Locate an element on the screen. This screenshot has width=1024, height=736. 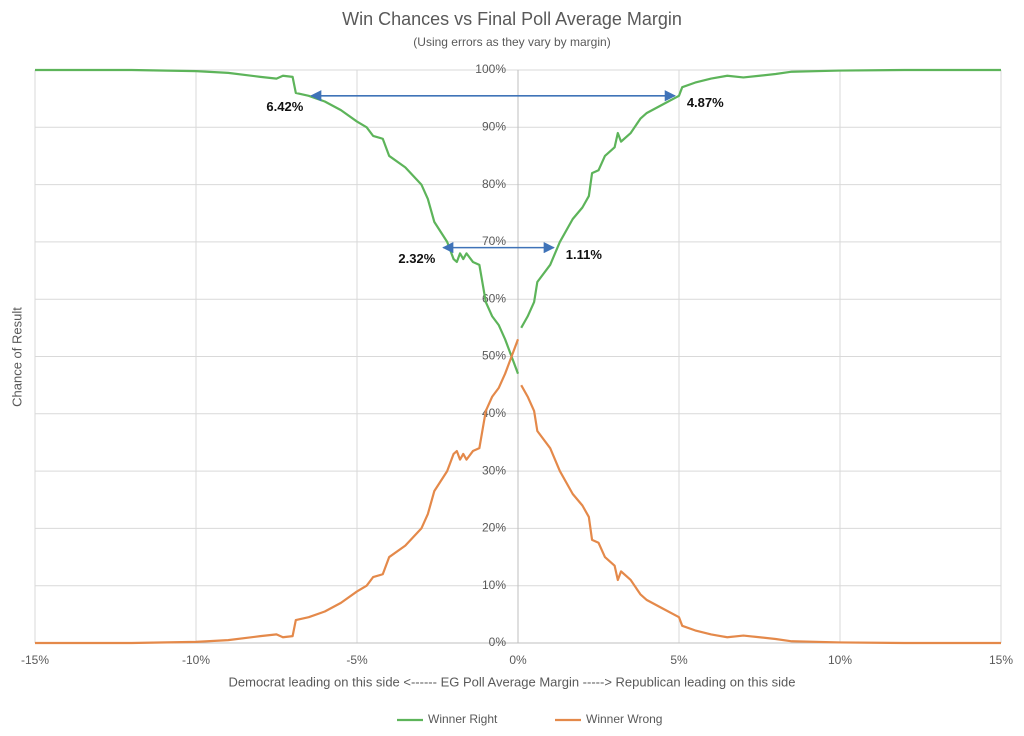
y-tick-label: 60% is located at coordinates (494, 298).